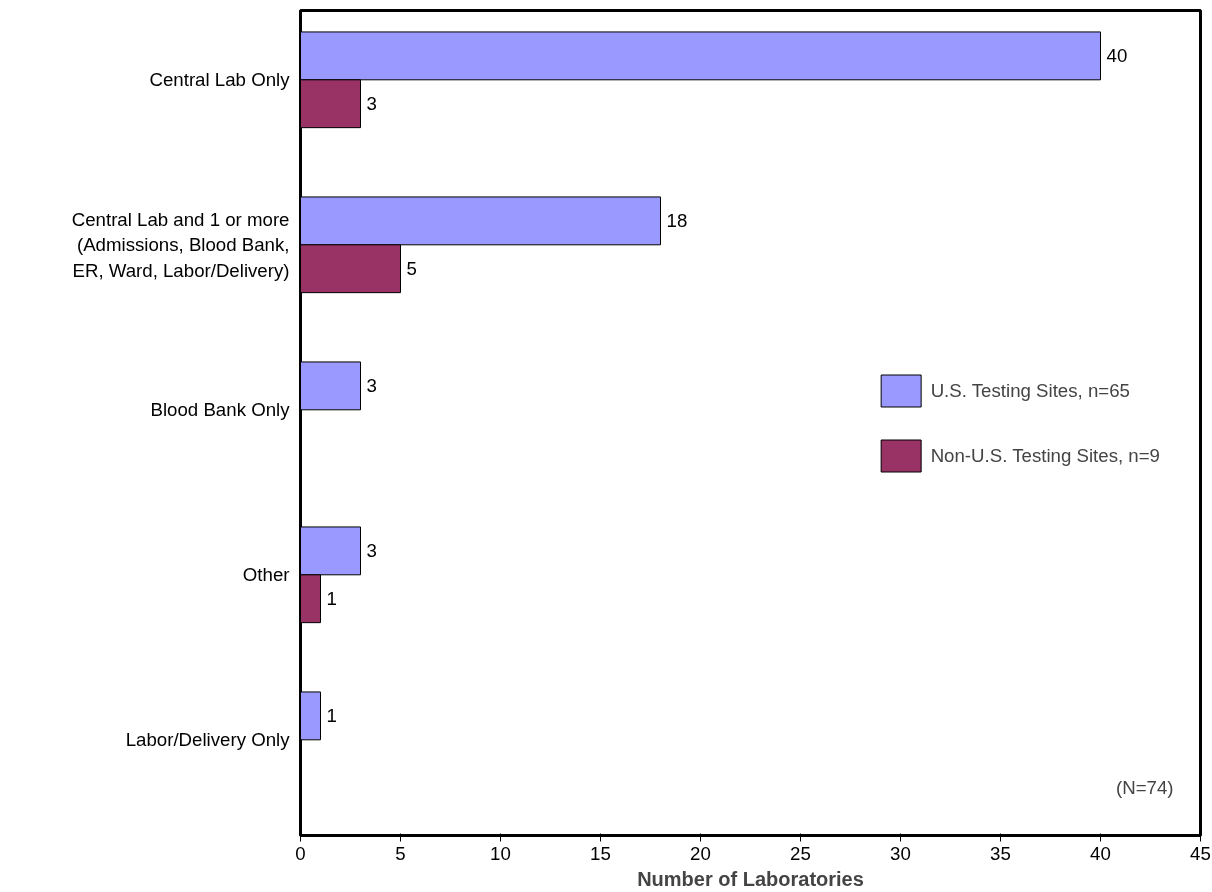 This screenshot has width=1212, height=892. Describe the element at coordinates (300, 853) in the screenshot. I see `x-tick-label: 0` at that location.